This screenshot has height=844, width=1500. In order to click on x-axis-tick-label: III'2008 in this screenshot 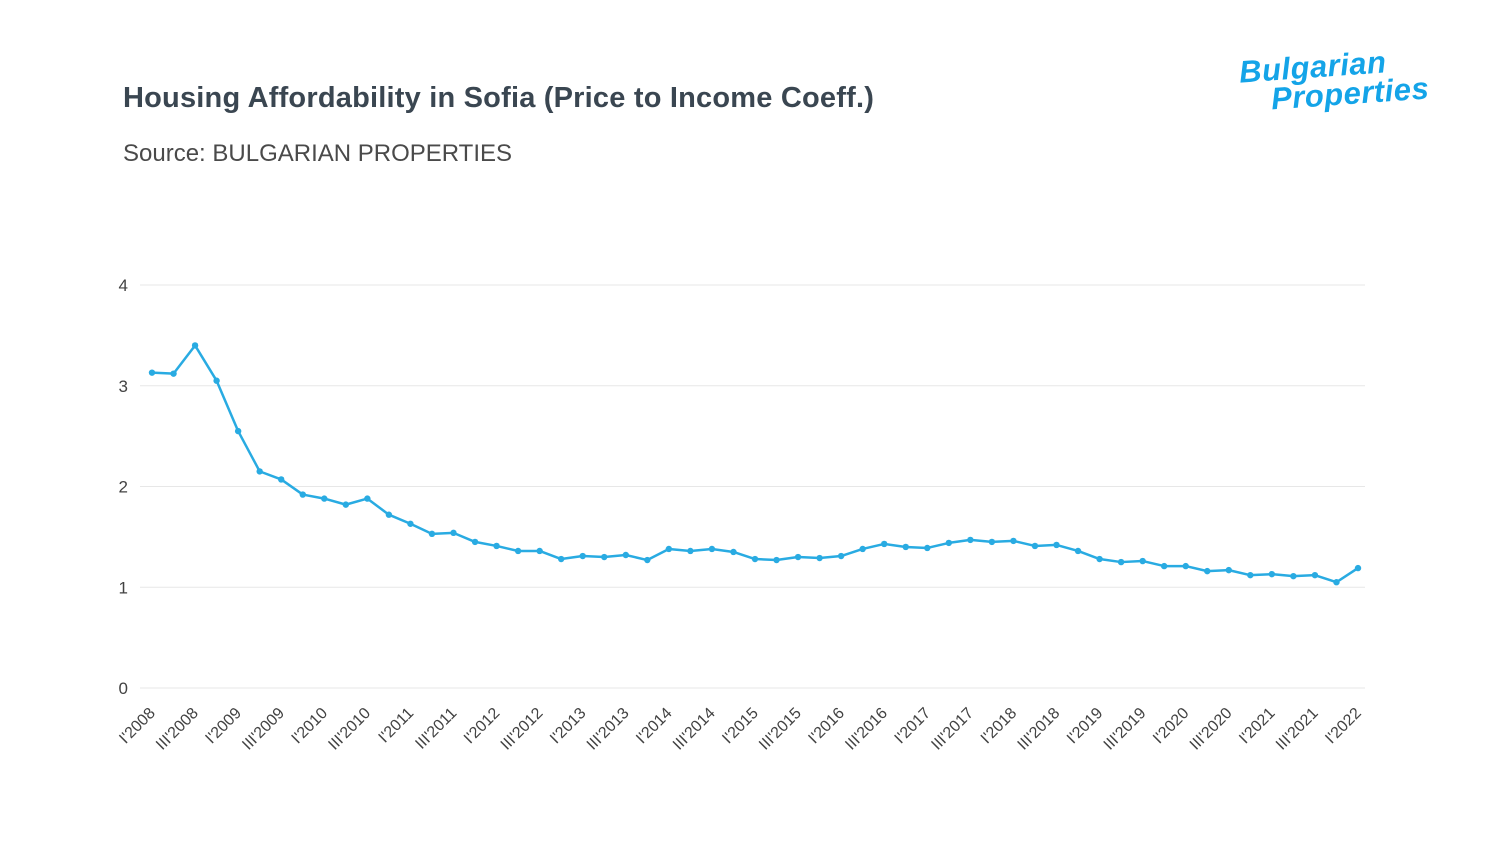, I will do `click(177, 729)`.